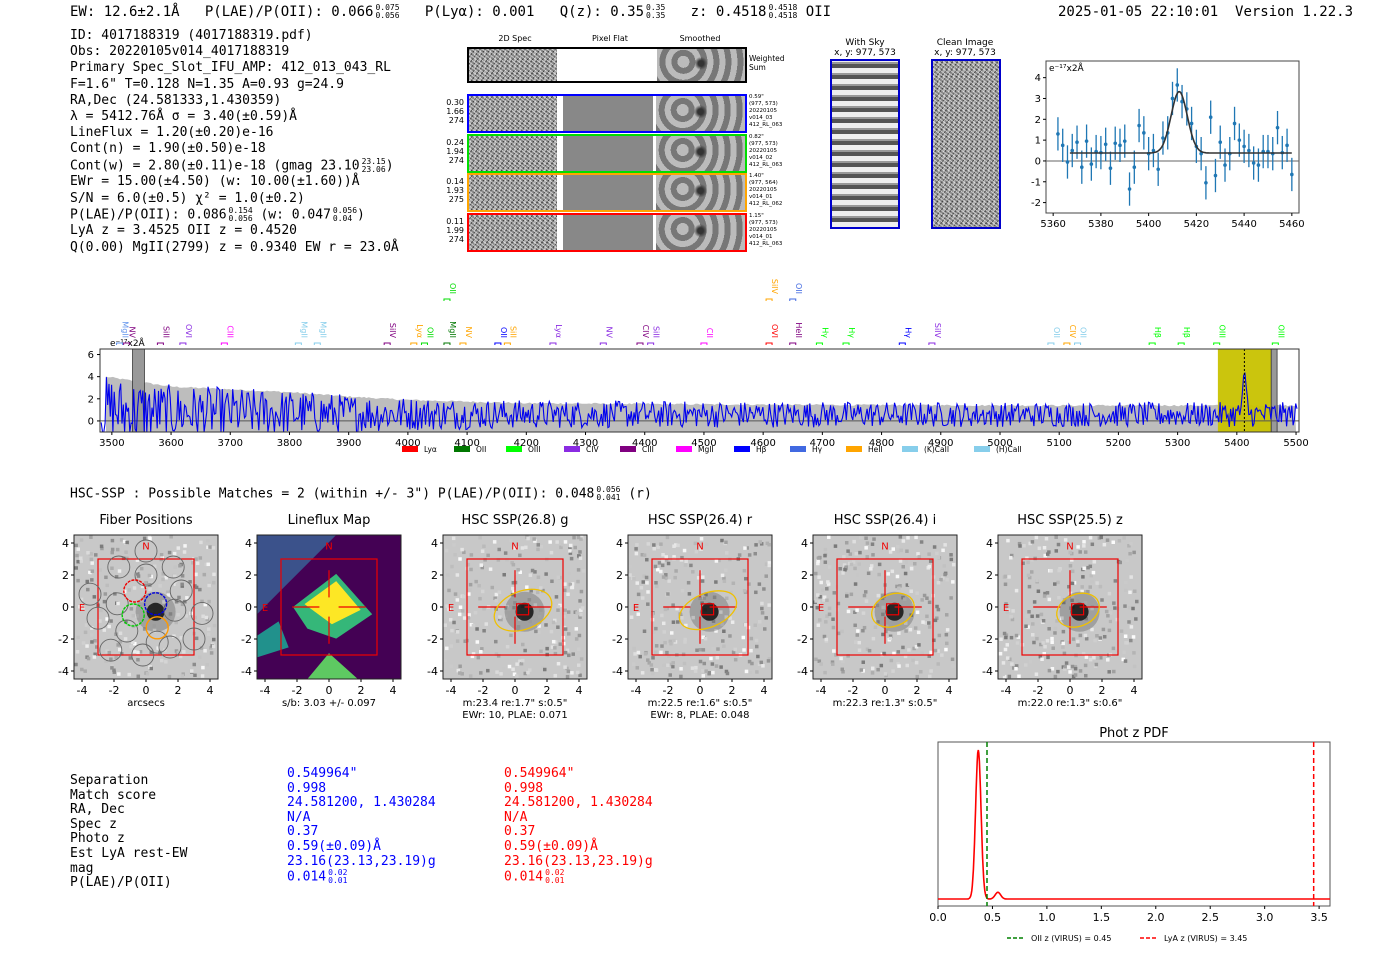 This screenshot has width=1400, height=953. I want to click on info-lineflux: LineFlux = 1.20(±0.20)e-16, so click(172, 133).